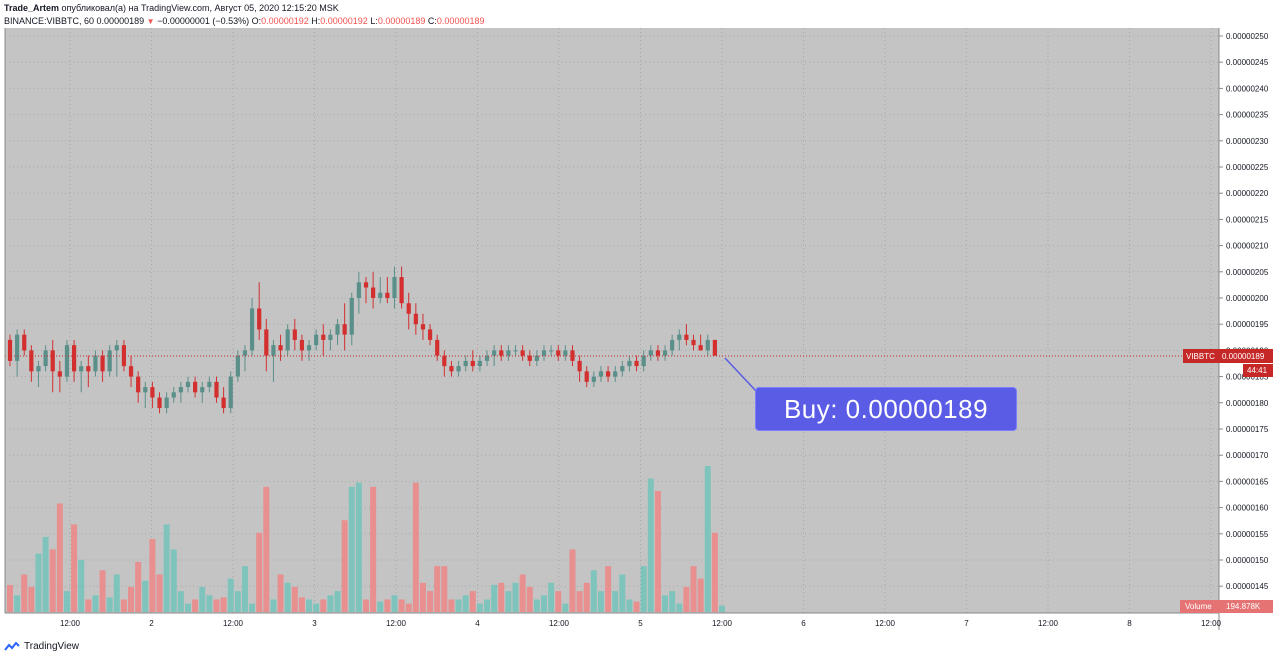 This screenshot has height=658, width=1280. I want to click on low-value: 0.00000189, so click(401, 21).